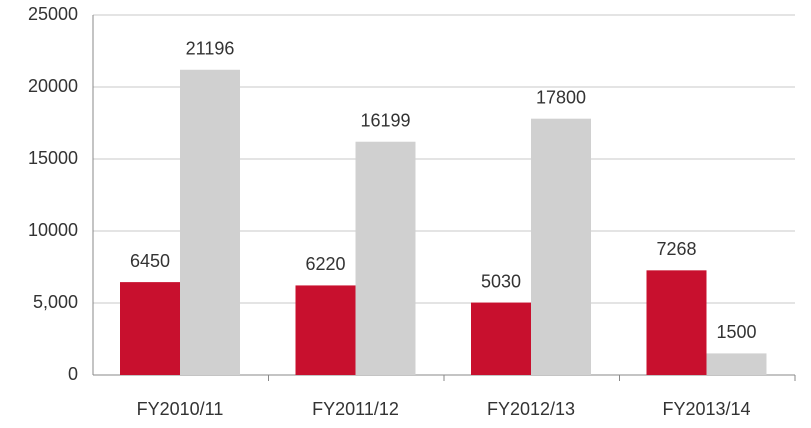  I want to click on y-tick-label: 10000, so click(53, 230).